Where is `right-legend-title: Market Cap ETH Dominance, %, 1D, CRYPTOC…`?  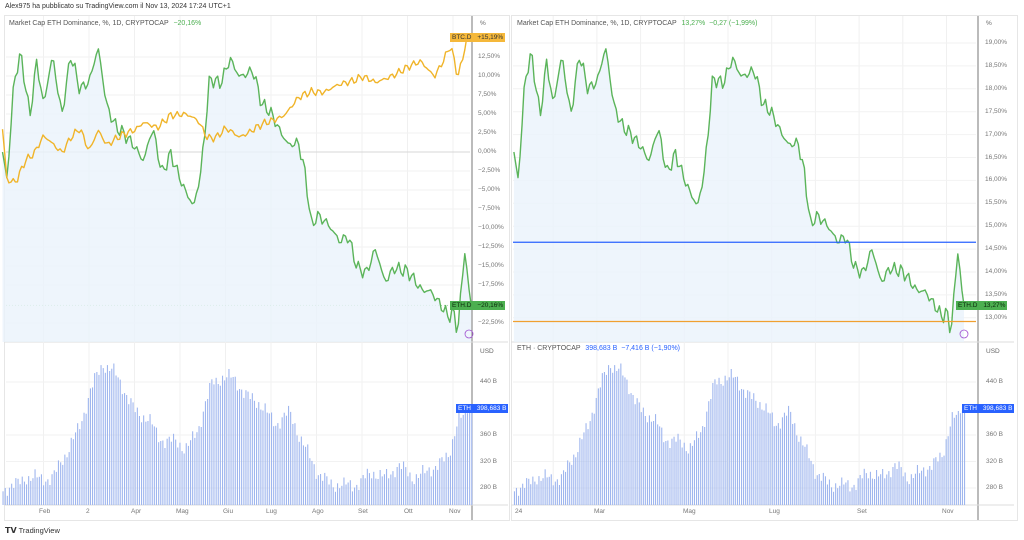
right-legend-title: Market Cap ETH Dominance, %, 1D, CRYPTOC… is located at coordinates (597, 23).